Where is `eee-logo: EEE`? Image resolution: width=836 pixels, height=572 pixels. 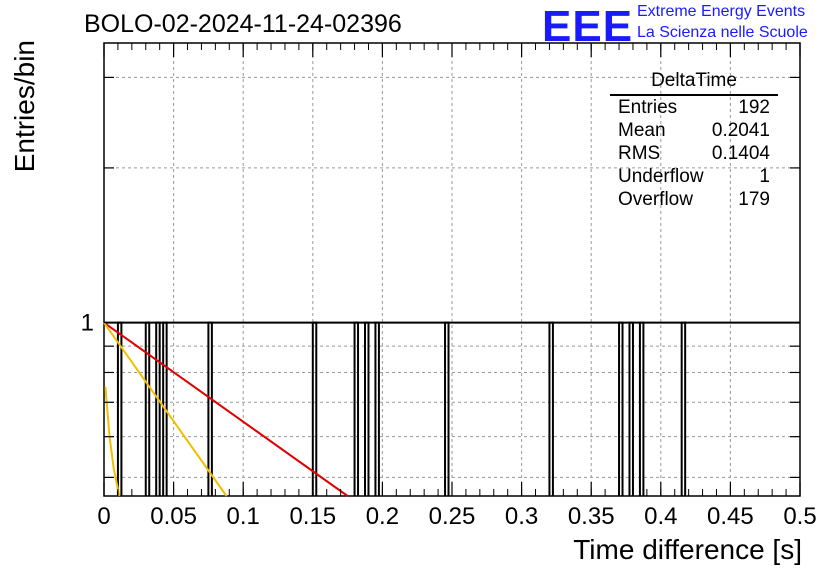
eee-logo: EEE is located at coordinates (588, 26).